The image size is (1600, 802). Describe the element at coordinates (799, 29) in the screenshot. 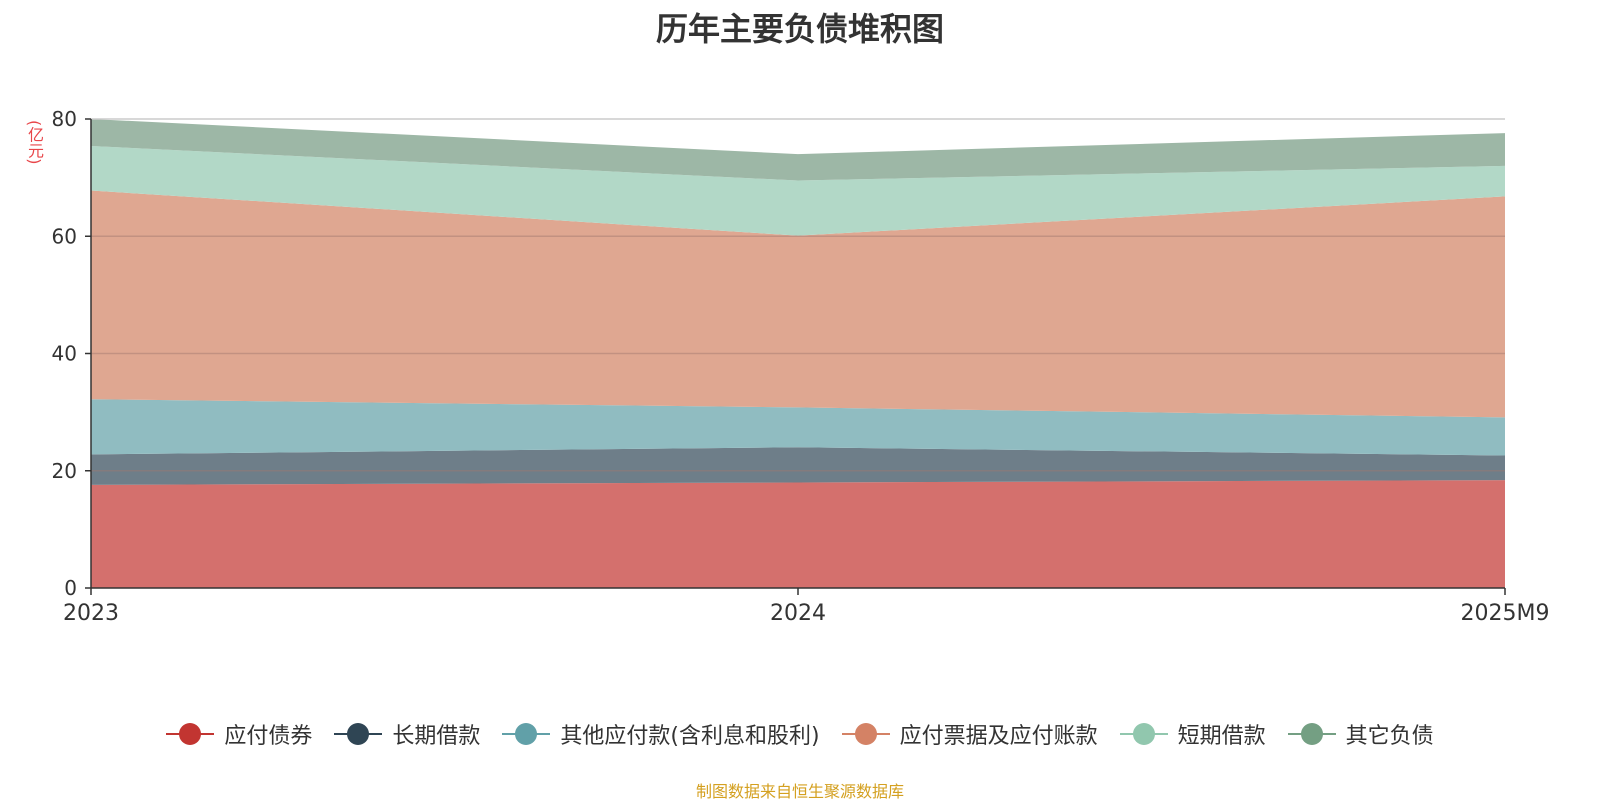

I see `chart-title: 历年主要负债堆积图` at that location.